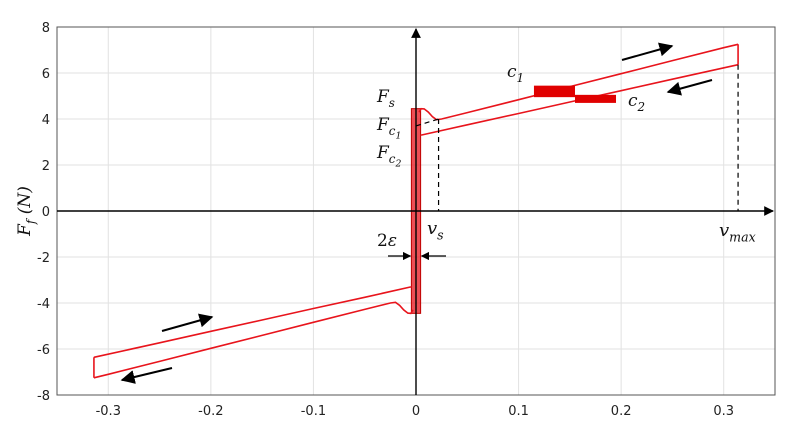 The width and height of the screenshot is (800, 435). Describe the element at coordinates (46, 166) in the screenshot. I see `y-tick-label: 2` at that location.